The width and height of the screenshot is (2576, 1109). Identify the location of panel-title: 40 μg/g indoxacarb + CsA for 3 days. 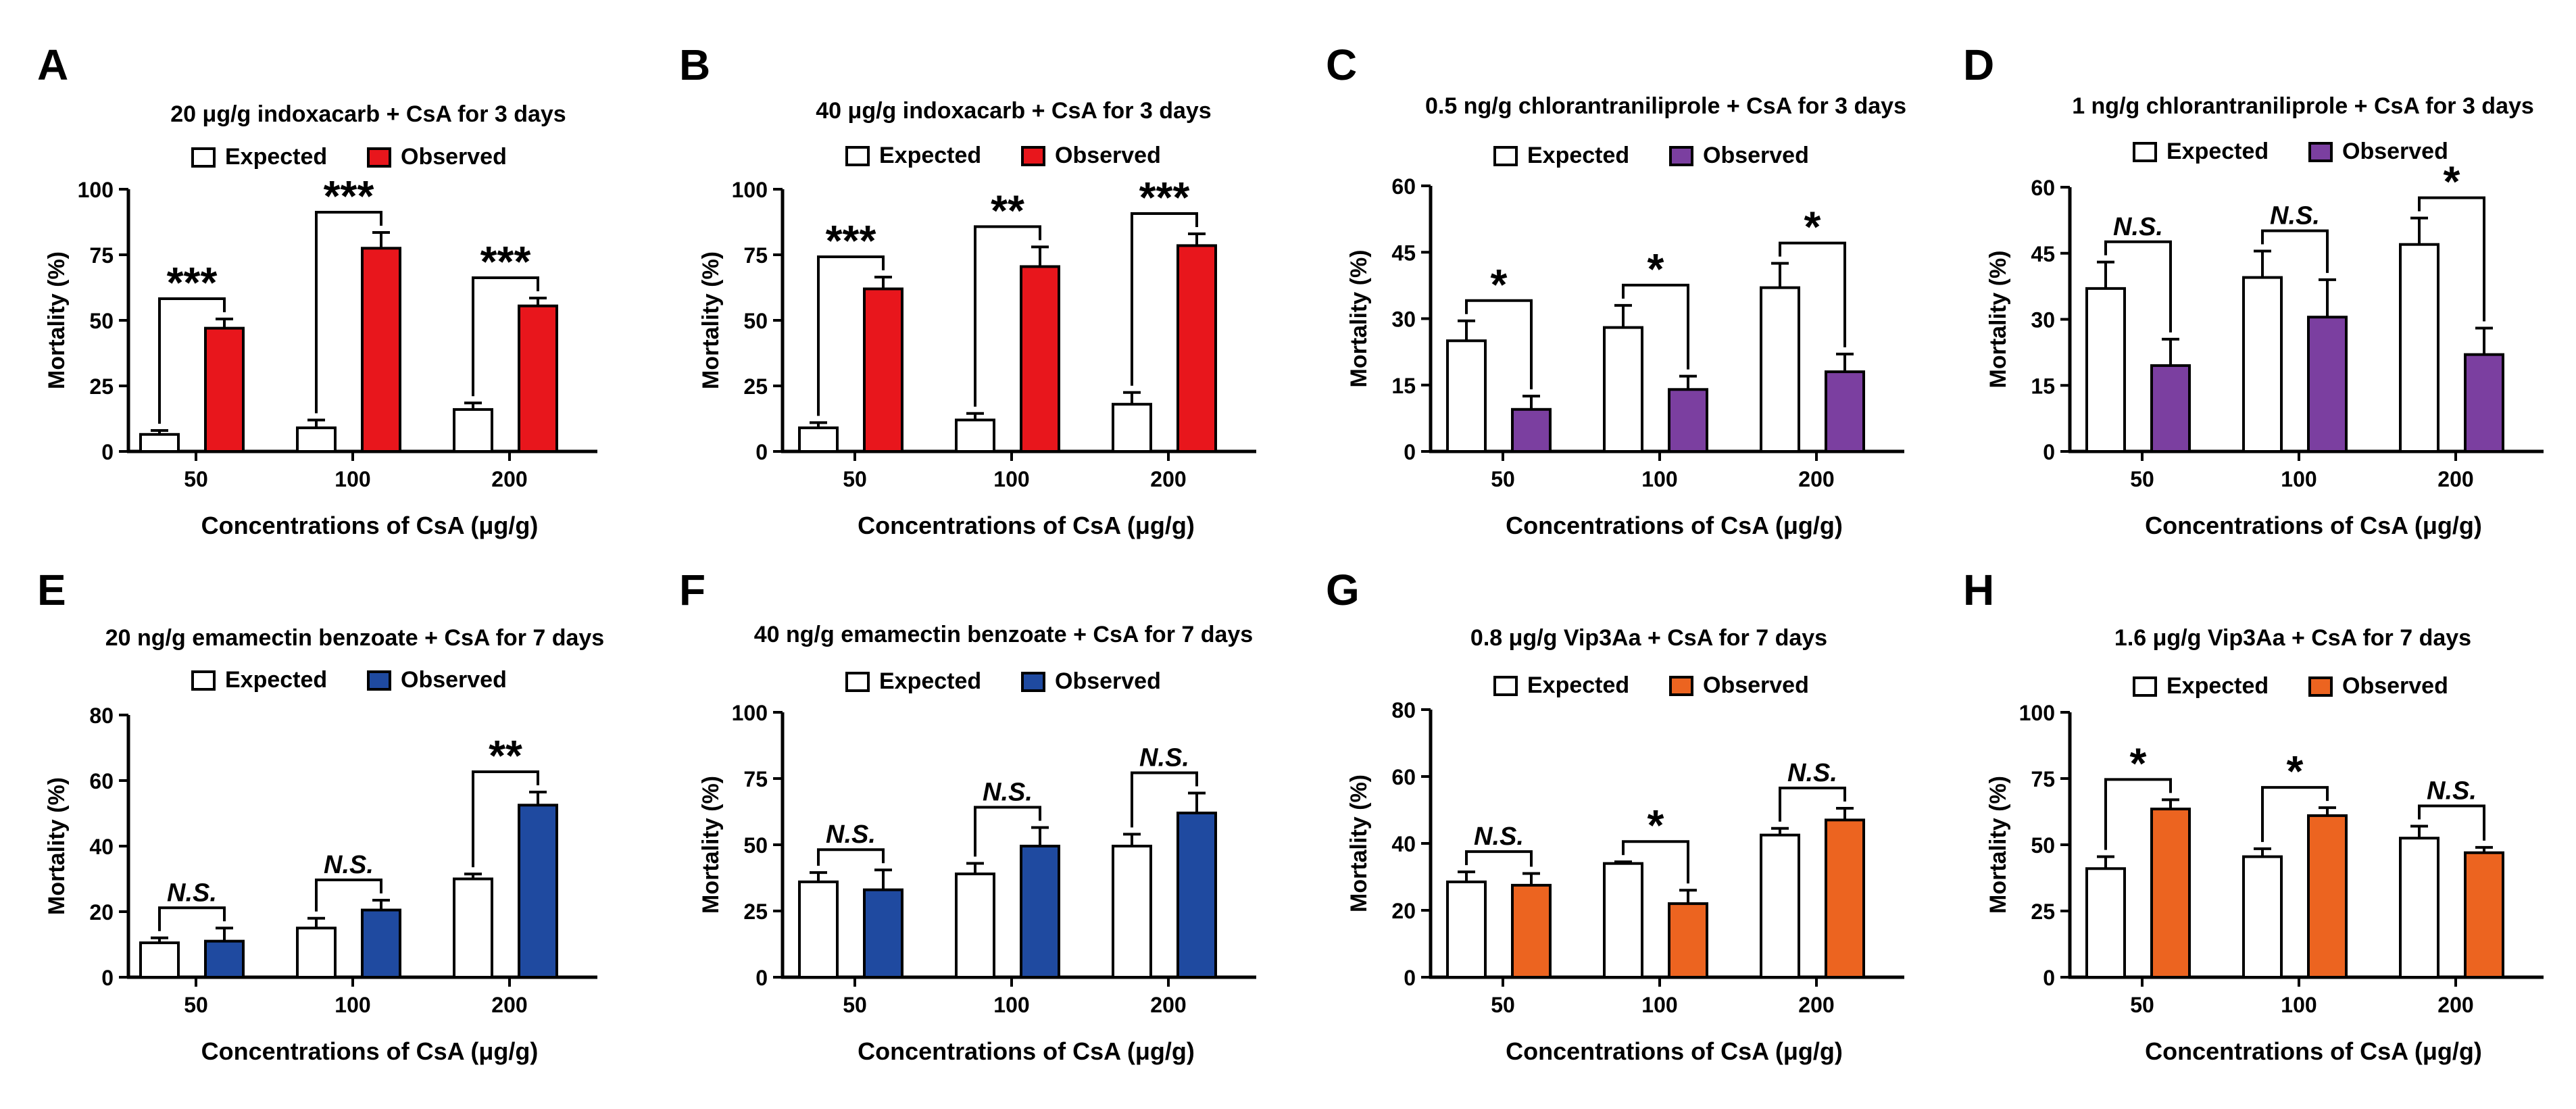
(1014, 111).